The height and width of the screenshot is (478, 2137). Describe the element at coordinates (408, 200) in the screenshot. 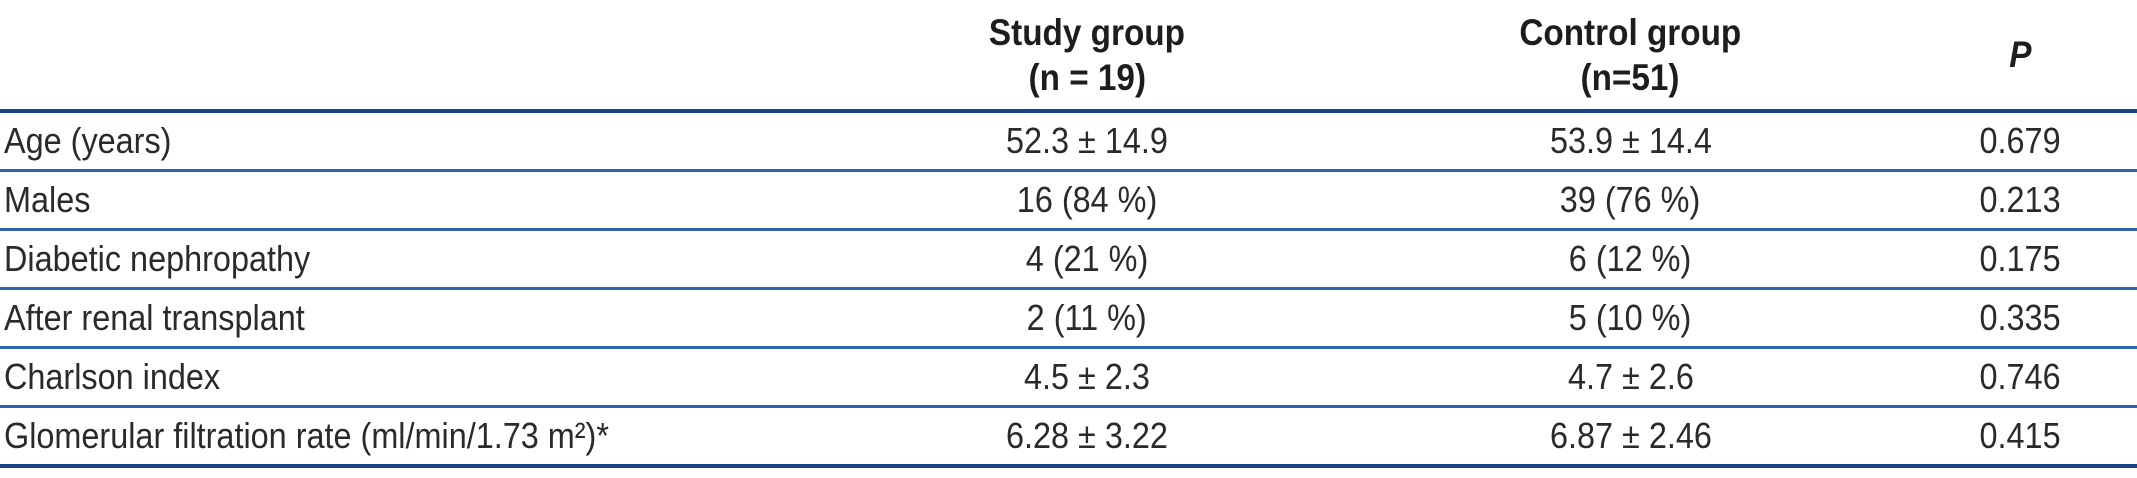

I see `row-label: Males` at that location.